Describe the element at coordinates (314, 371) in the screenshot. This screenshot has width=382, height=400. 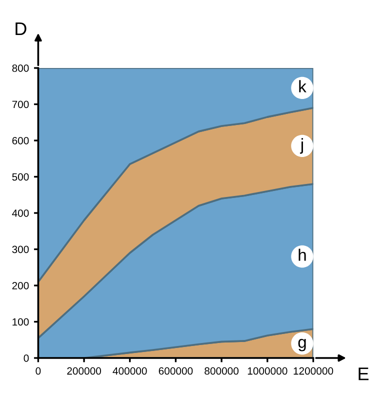
I see `x-tick-label: 1200000` at that location.